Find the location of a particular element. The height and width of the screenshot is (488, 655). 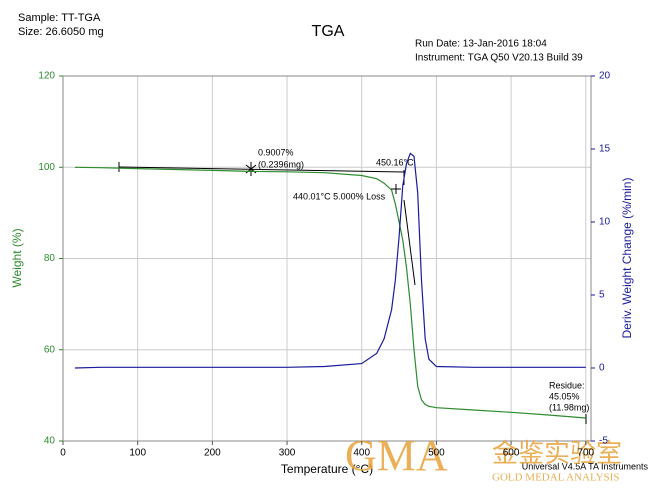

x-tick-label: 0 is located at coordinates (63, 453).